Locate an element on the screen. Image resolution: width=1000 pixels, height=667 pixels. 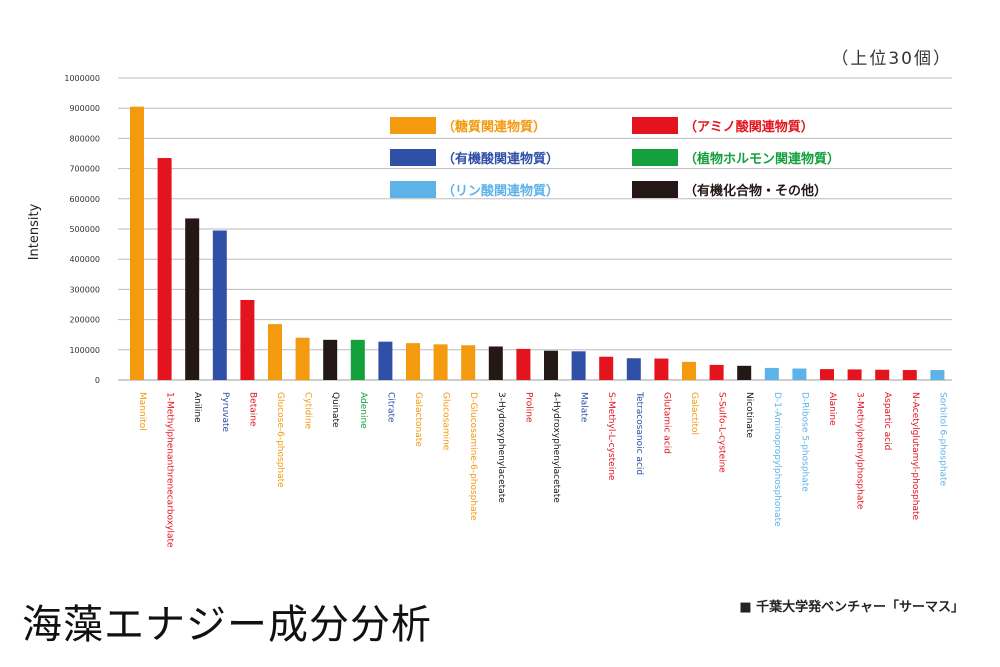
x-tick-label: Nicotinate is located at coordinates (749, 415).